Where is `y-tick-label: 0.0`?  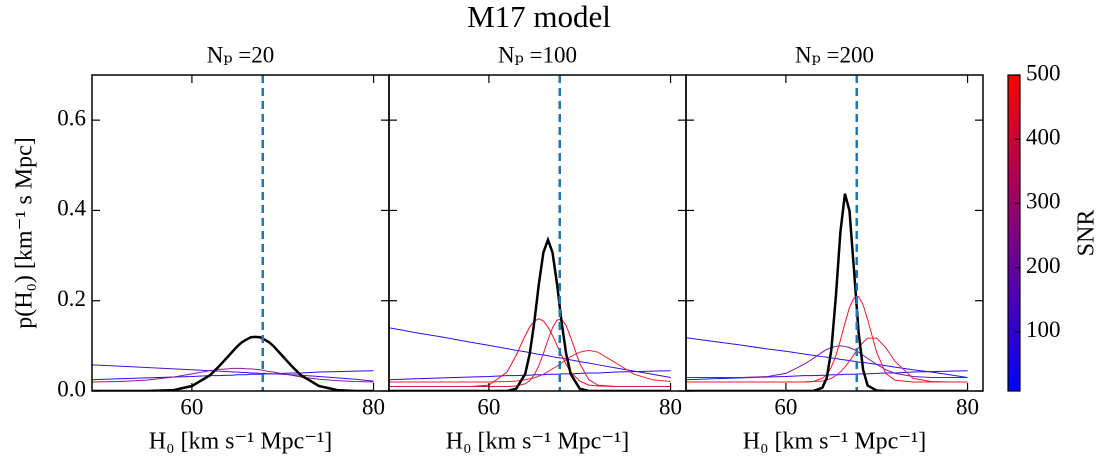
y-tick-label: 0.0 is located at coordinates (71, 388).